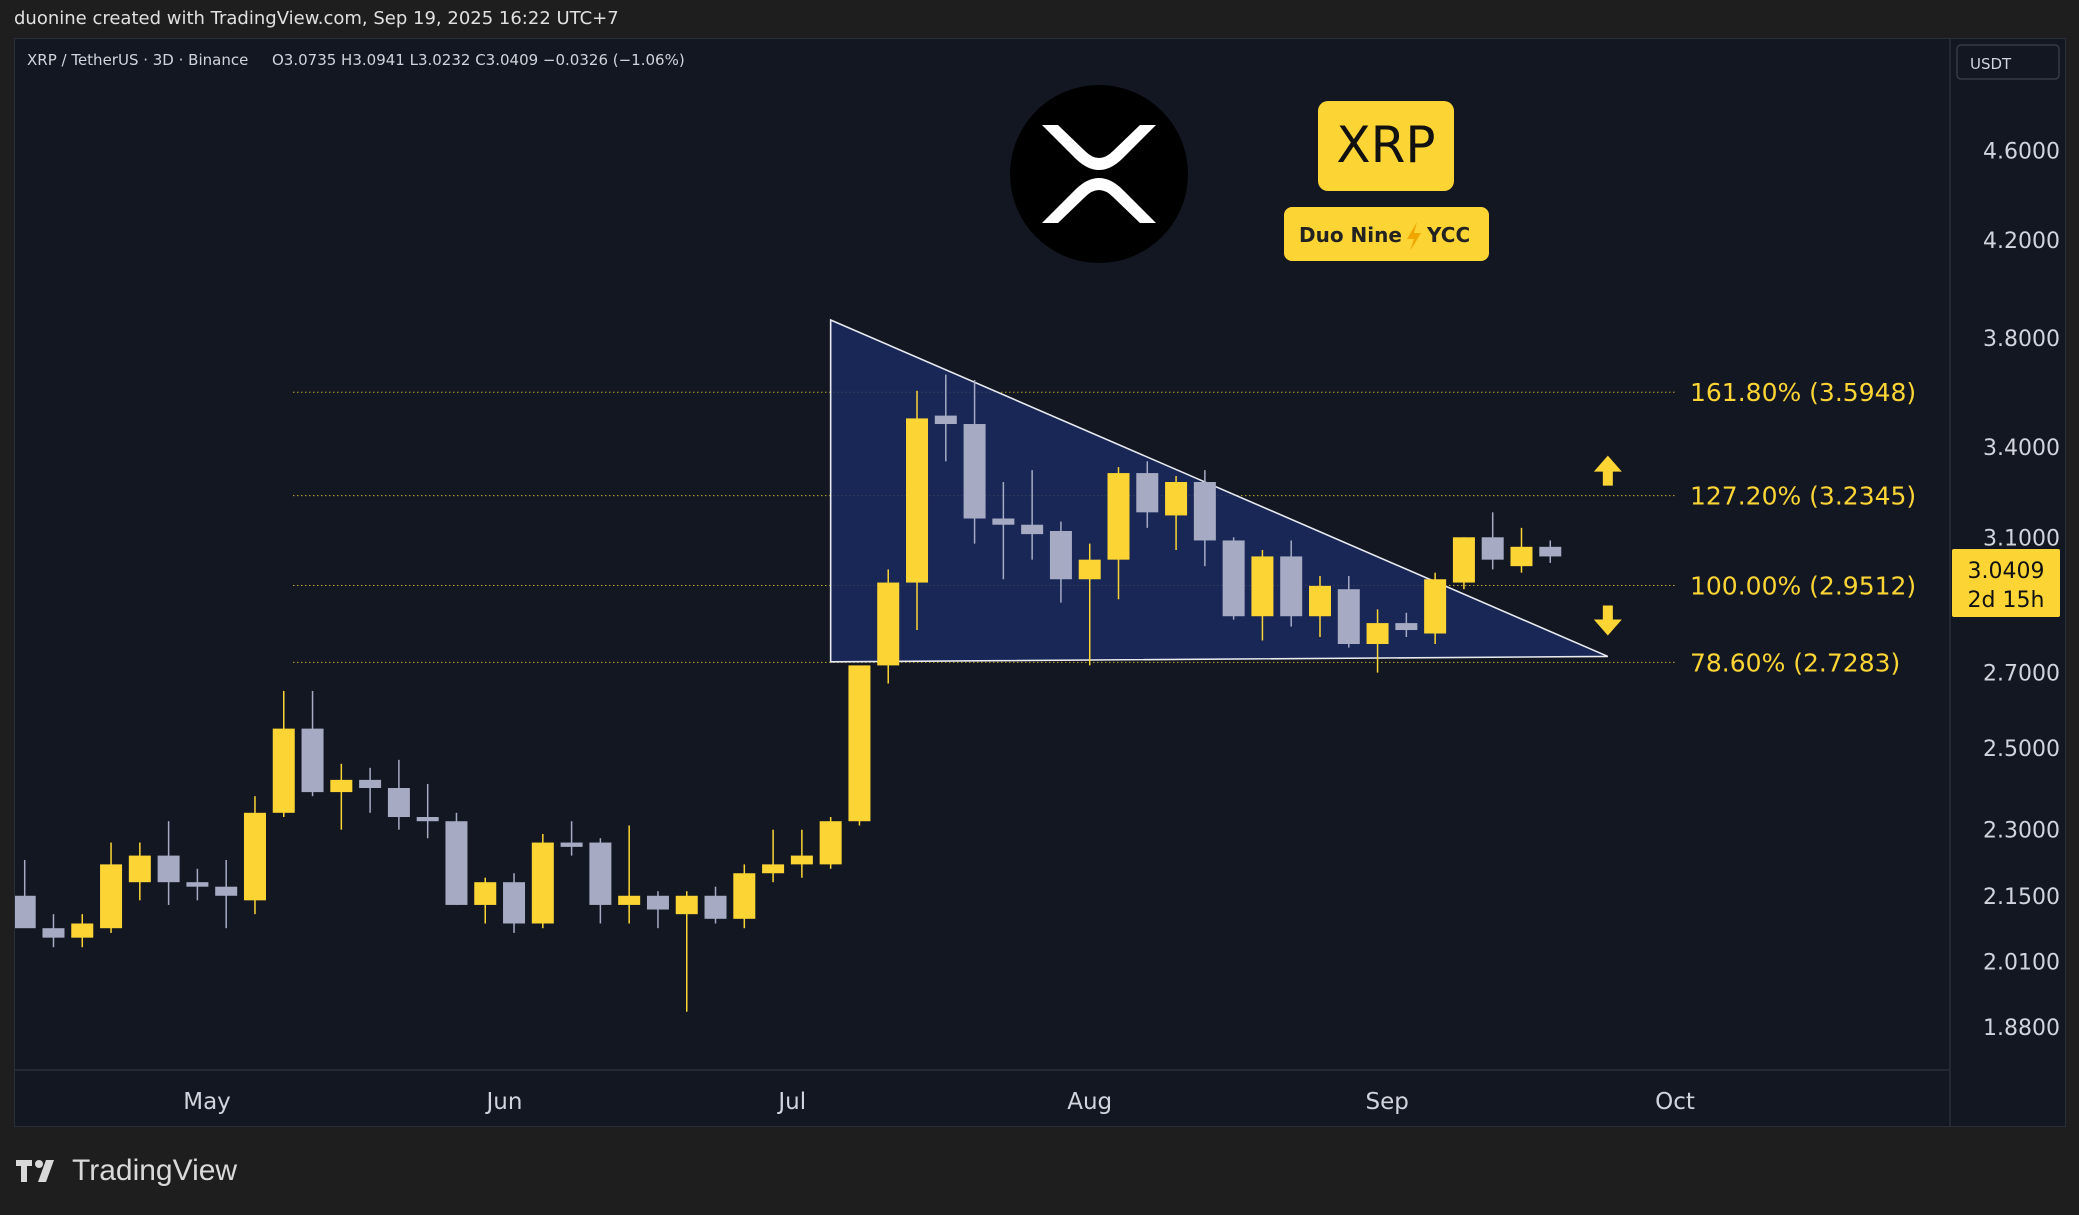 The image size is (2079, 1215). Describe the element at coordinates (1991, 64) in the screenshot. I see `currency-label: USDT` at that location.